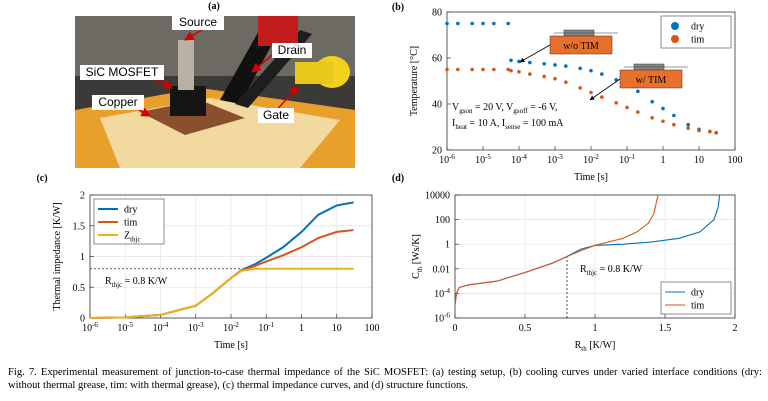  What do you see at coordinates (447, 245) in the screenshot?
I see `y-tick-label: 1` at bounding box center [447, 245].